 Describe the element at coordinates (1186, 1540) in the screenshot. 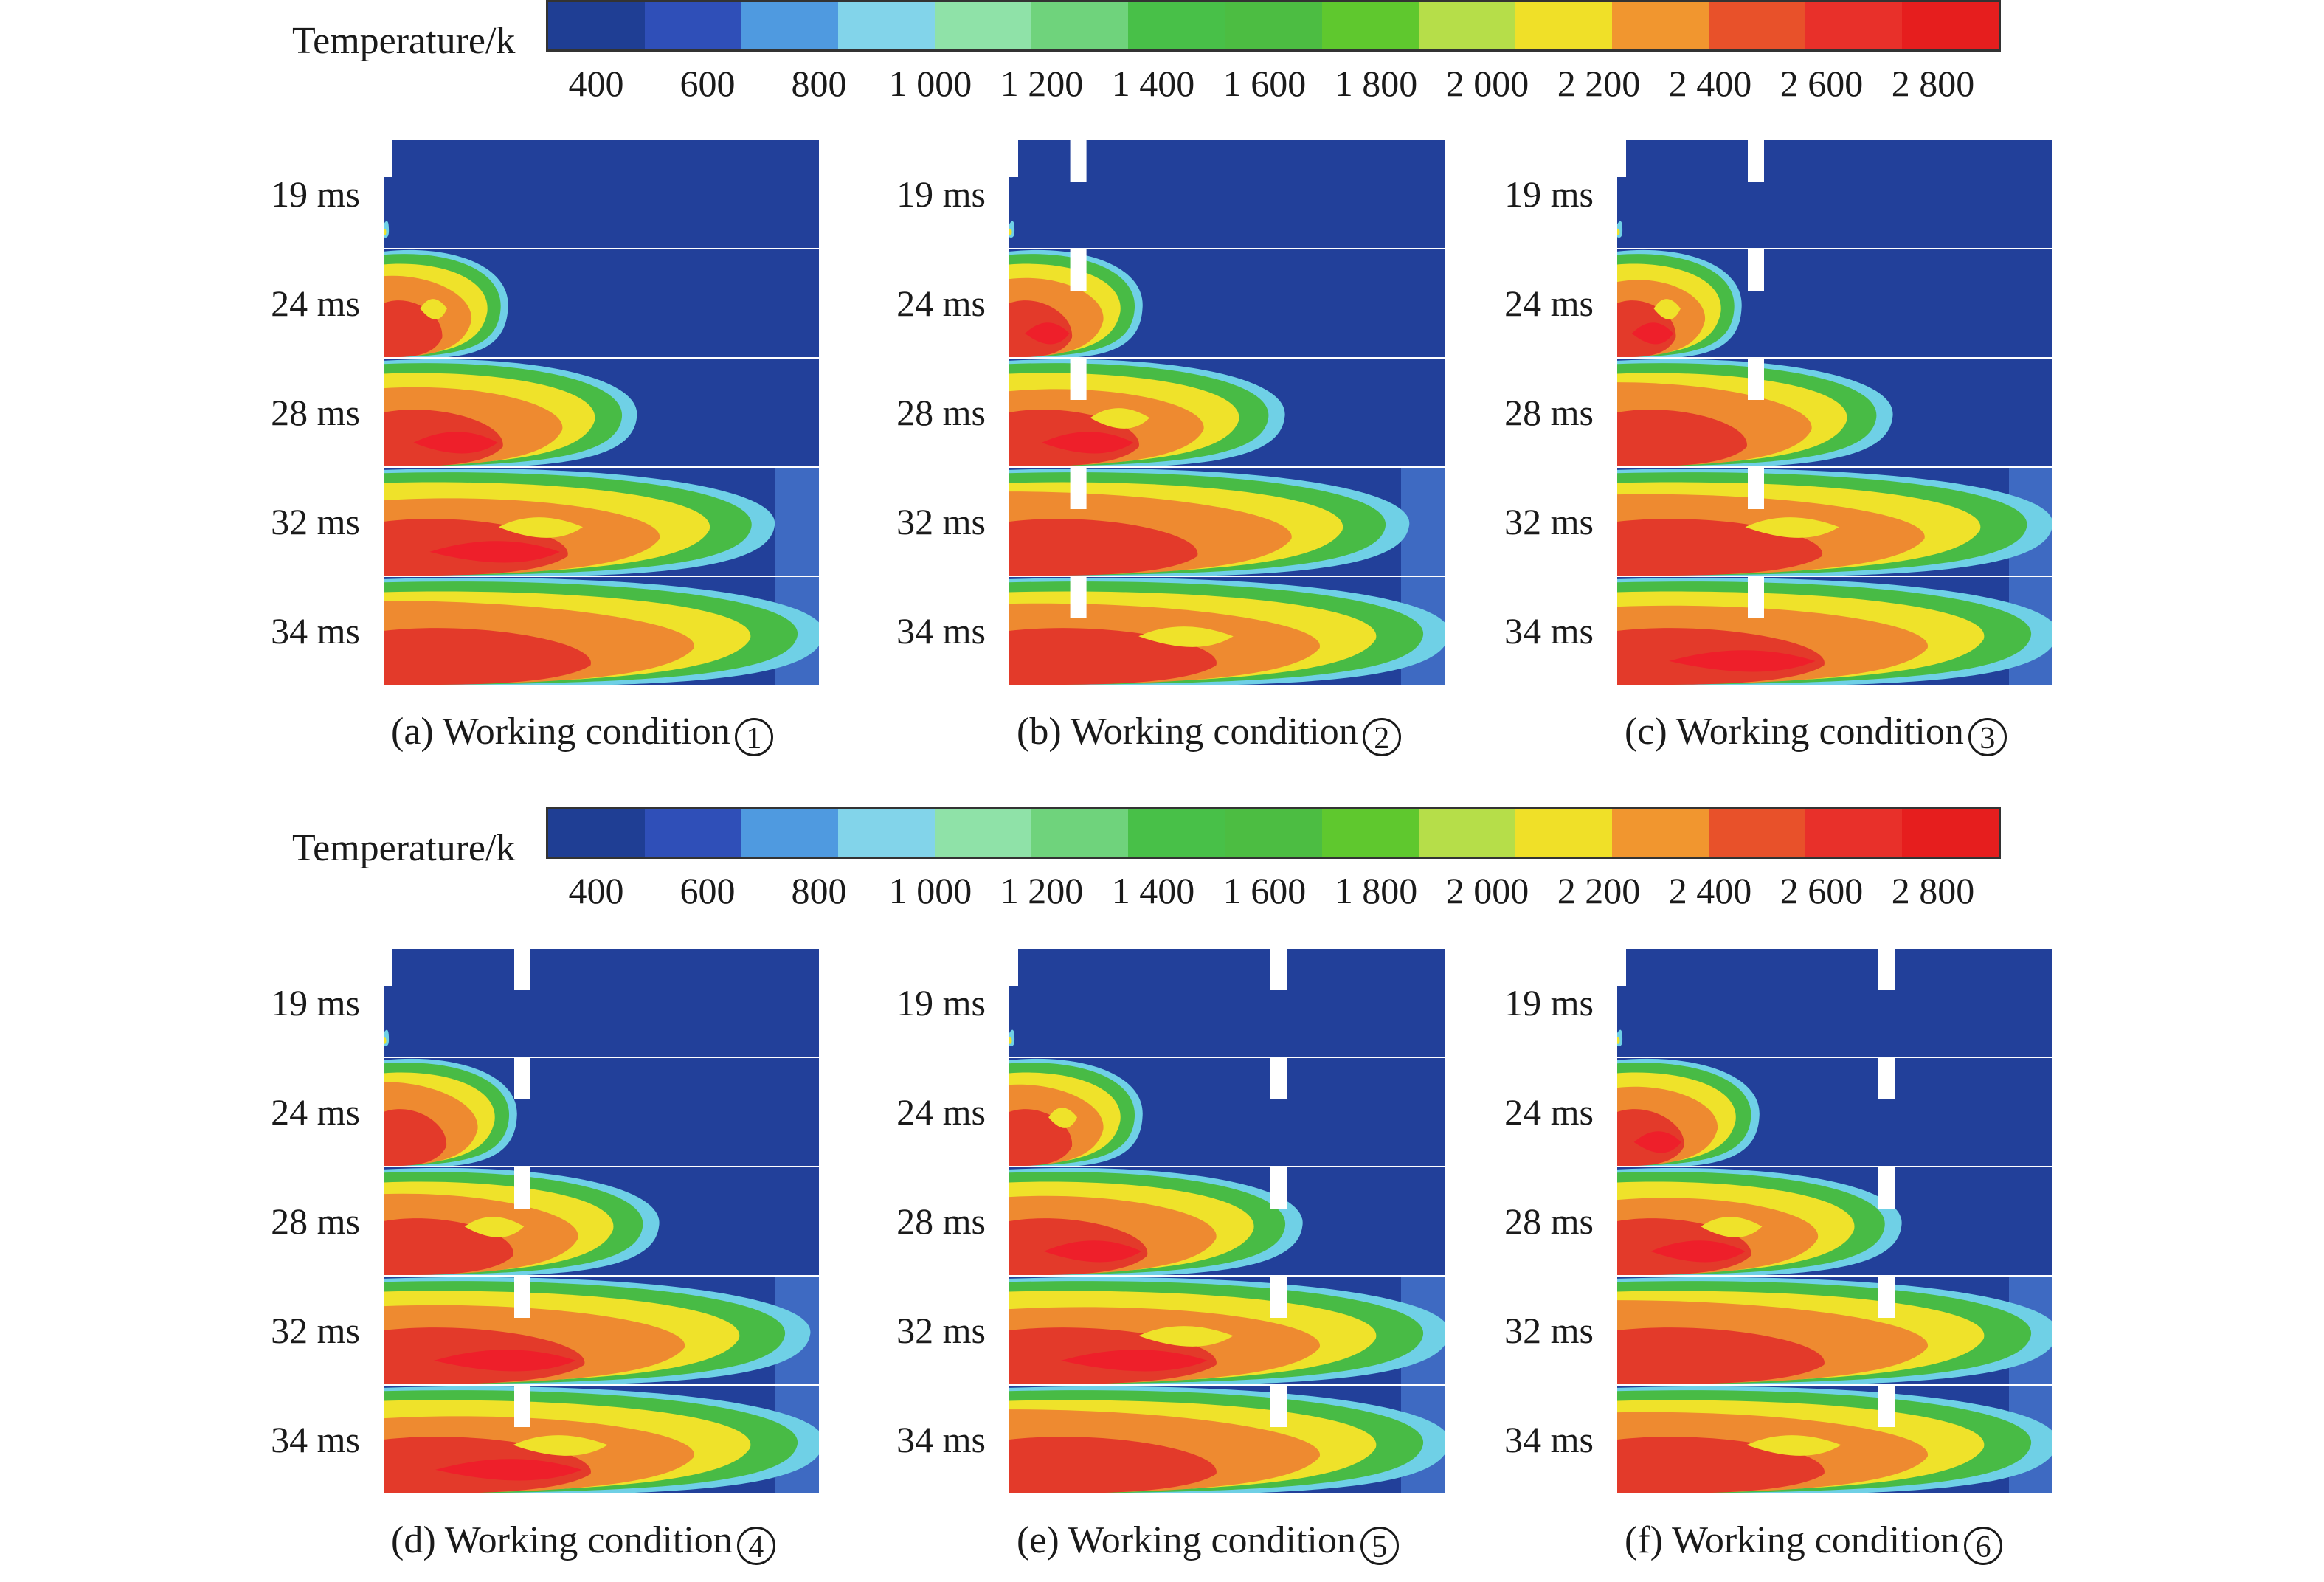

I see `panel-caption-text: (e) Working condition` at that location.